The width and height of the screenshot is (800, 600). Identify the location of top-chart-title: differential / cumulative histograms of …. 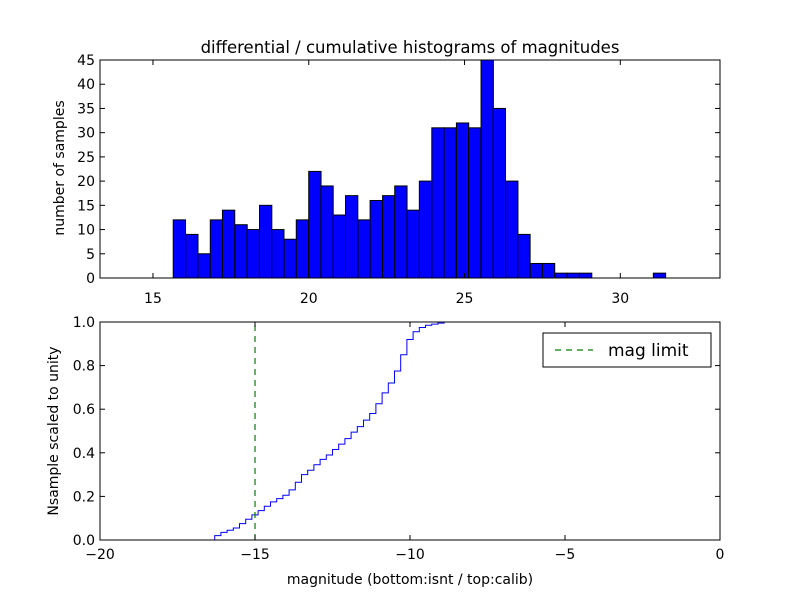
(410, 47).